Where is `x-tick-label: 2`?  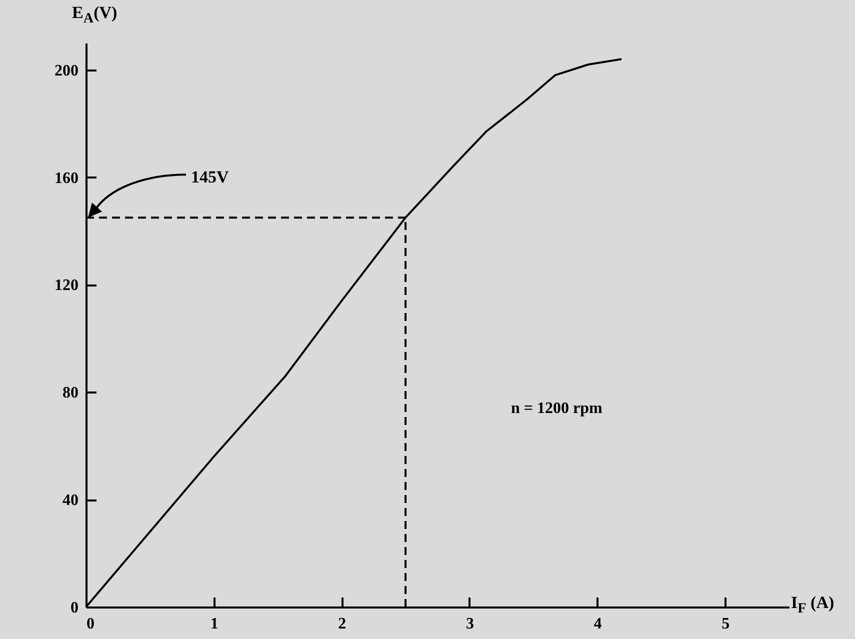 x-tick-label: 2 is located at coordinates (342, 624).